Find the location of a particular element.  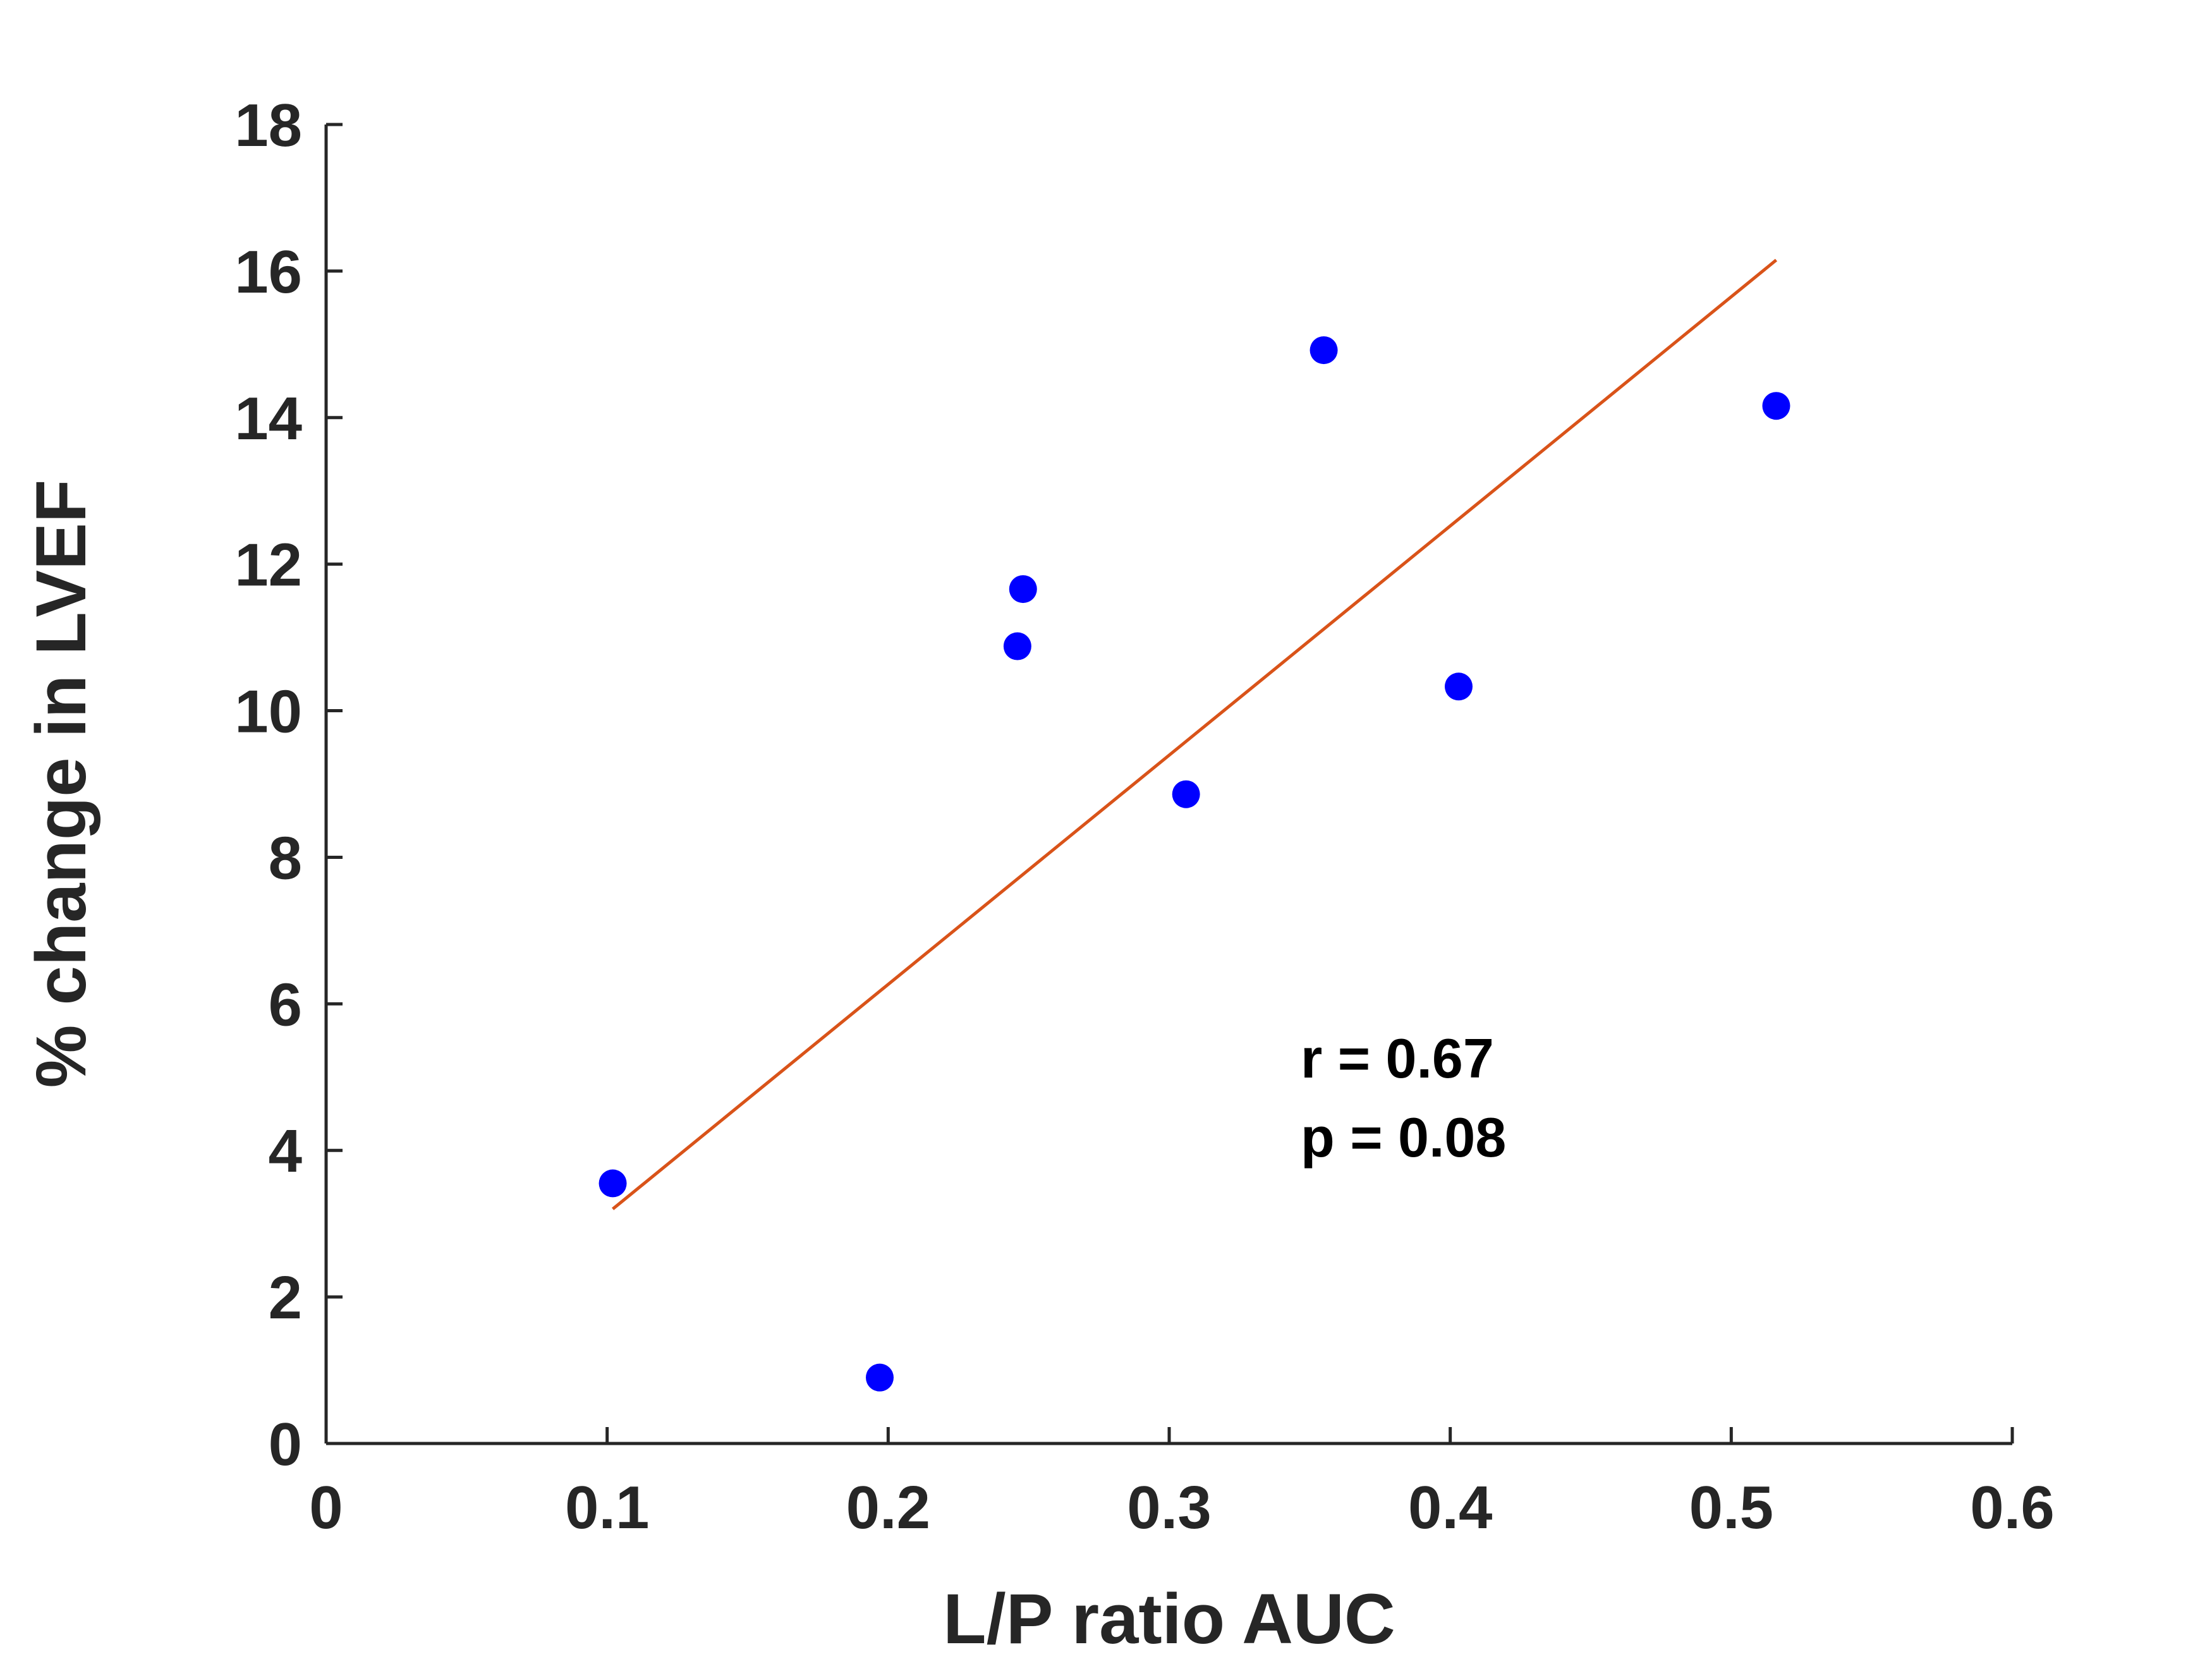

y-ticks: 0 2 4 6 8 10 12 14 16 18 is located at coordinates (288, 785).